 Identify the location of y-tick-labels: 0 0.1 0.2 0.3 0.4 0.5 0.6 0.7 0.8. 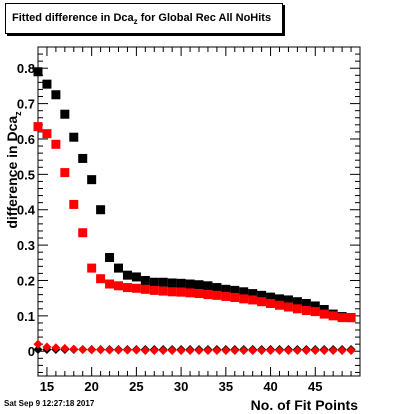
(26, 210).